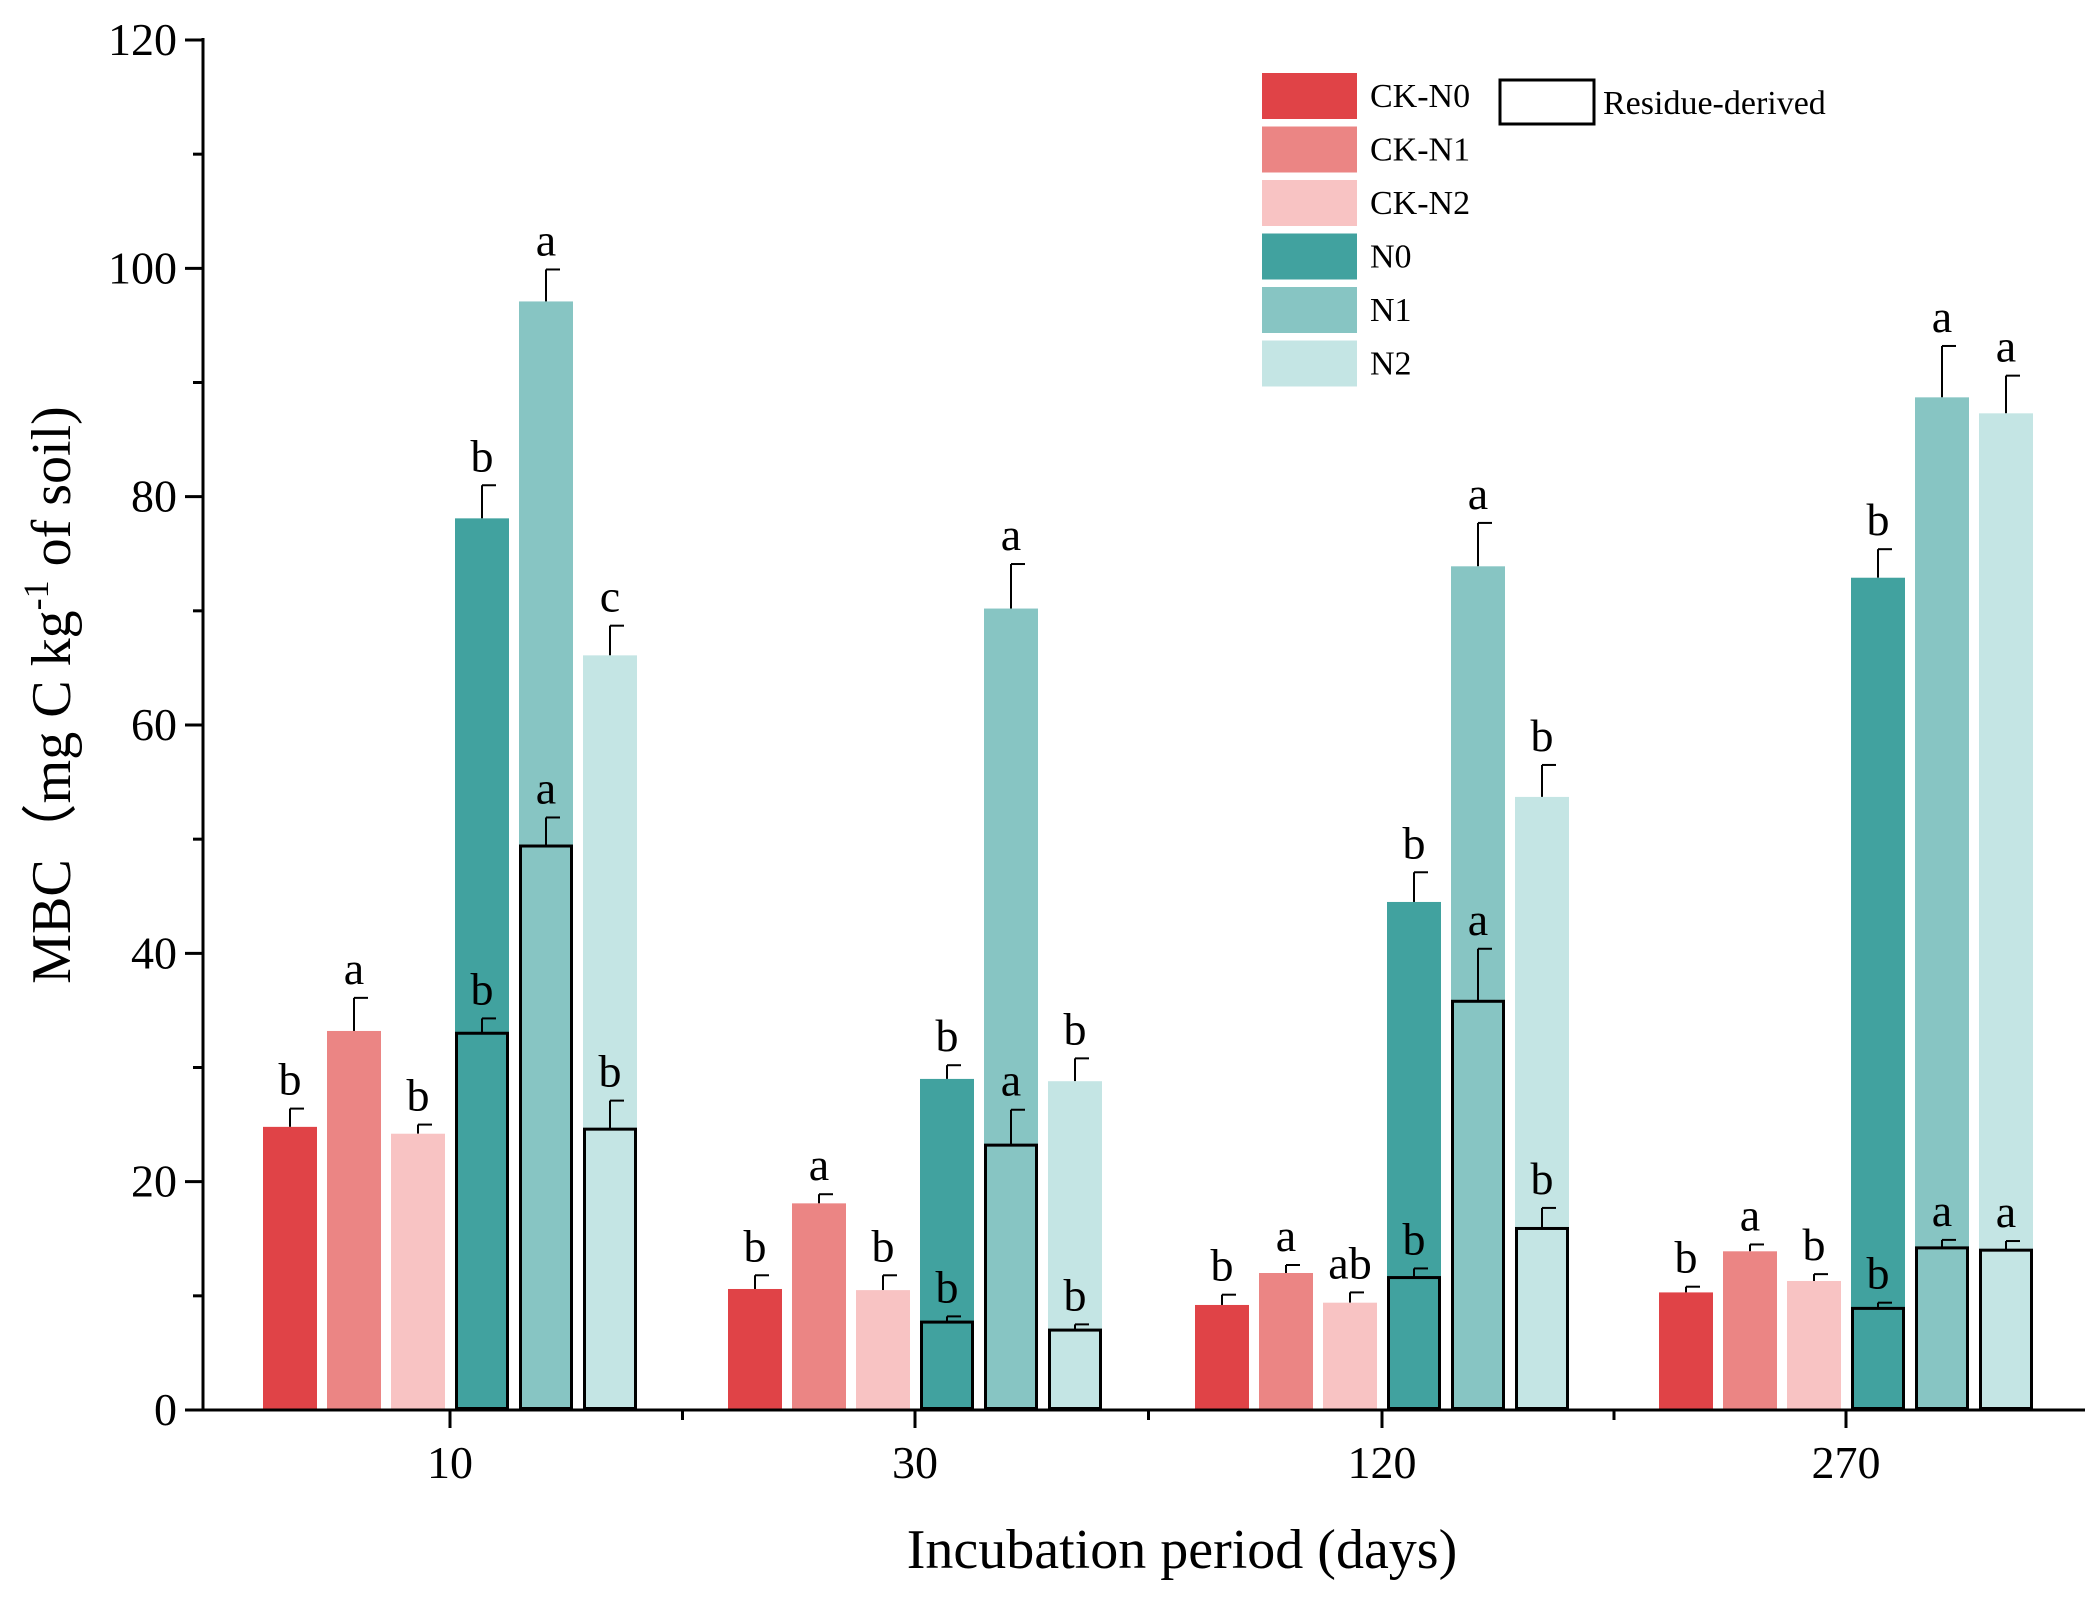 This screenshot has height=1606, width=2097. What do you see at coordinates (154, 1181) in the screenshot?
I see `y-tick-label: 20` at bounding box center [154, 1181].